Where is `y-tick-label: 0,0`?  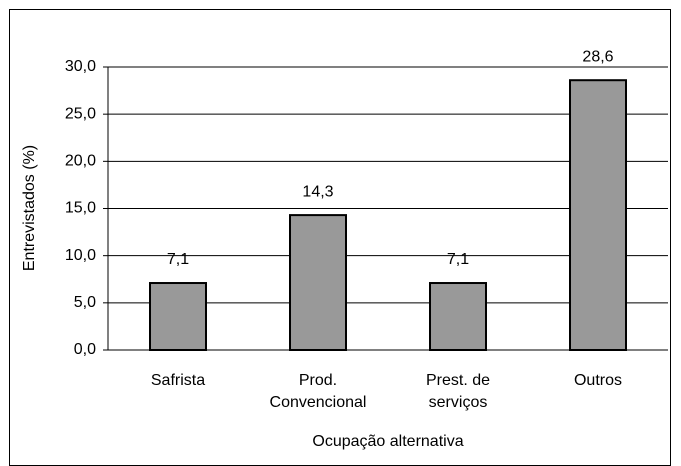
y-tick-label: 0,0 is located at coordinates (85, 349).